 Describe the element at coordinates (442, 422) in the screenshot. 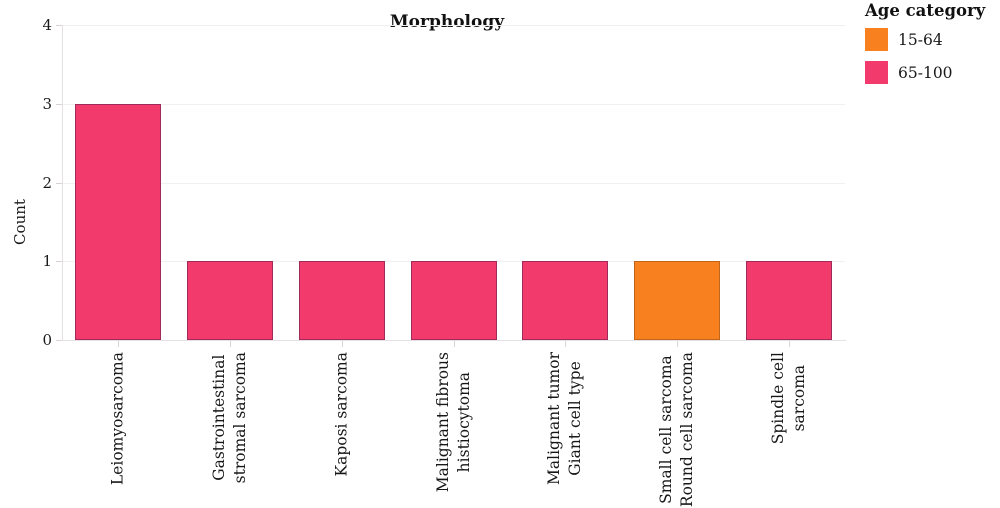

I see `x-tick-label-line: Malignant fibrous` at that location.